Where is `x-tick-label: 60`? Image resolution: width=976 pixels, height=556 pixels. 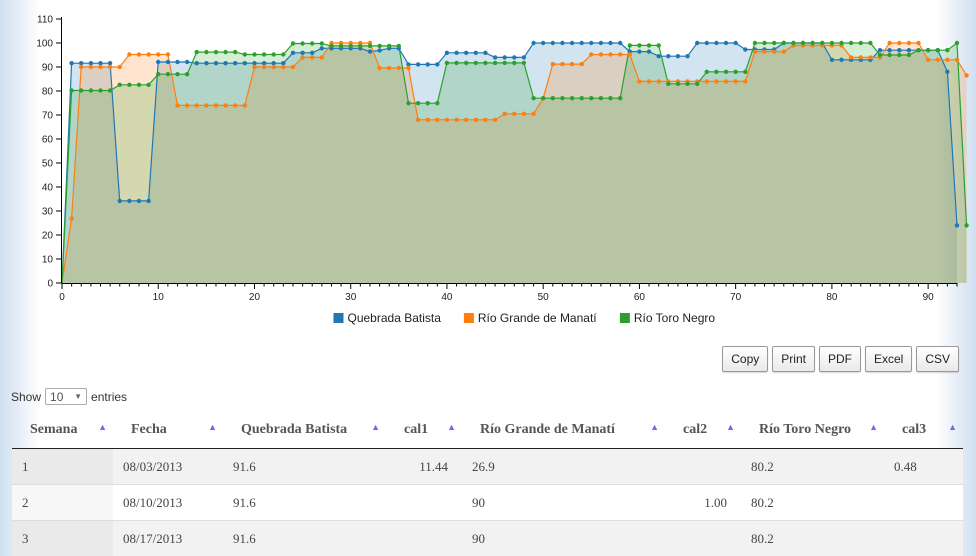 x-tick-label: 60 is located at coordinates (640, 297).